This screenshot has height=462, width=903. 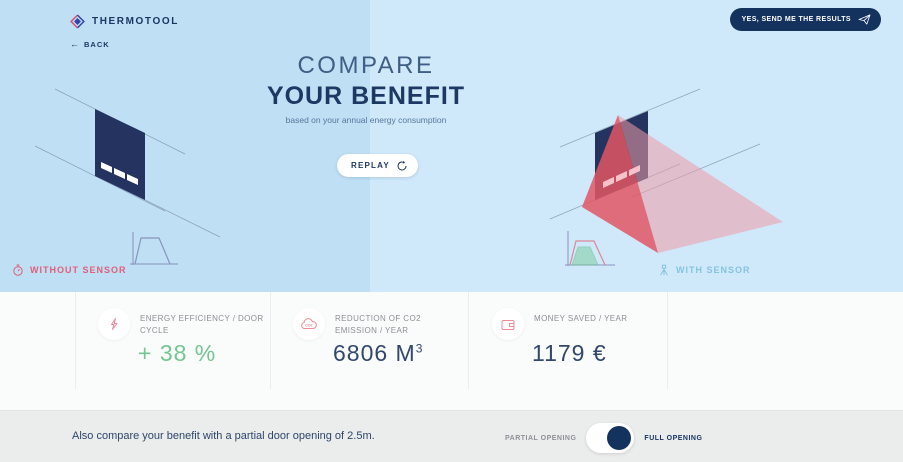 I want to click on full-opening-label: FULL OPENING, so click(x=673, y=438).